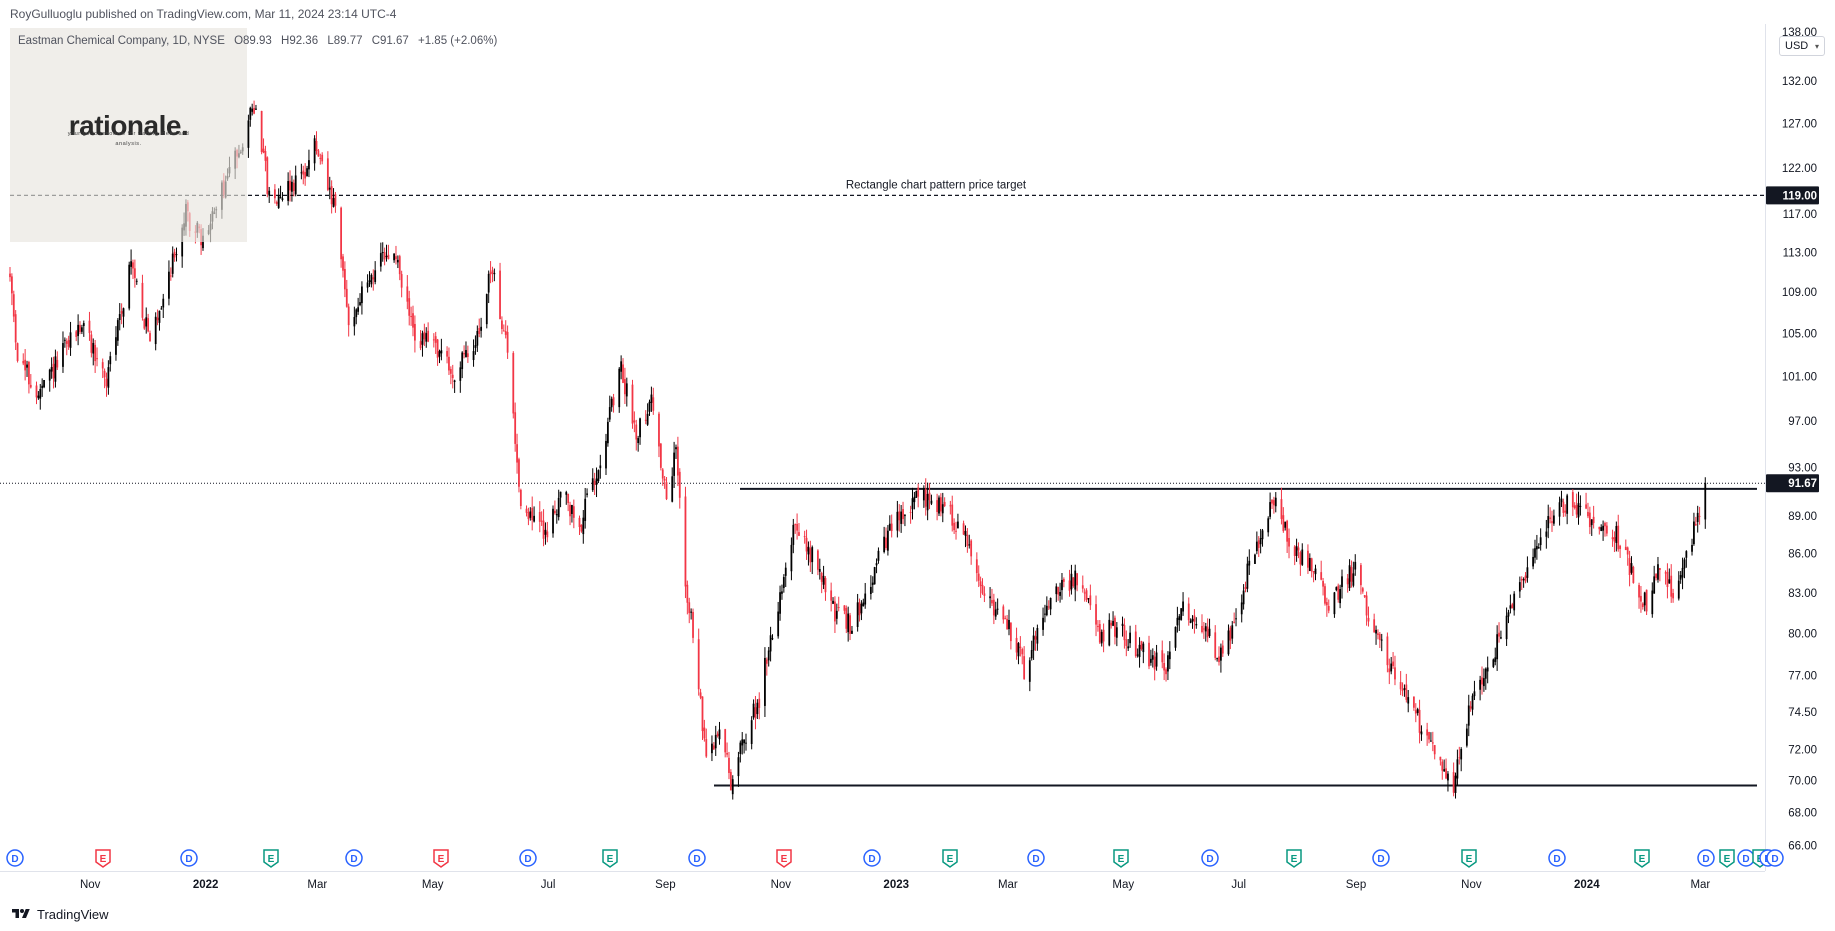 Image resolution: width=1835 pixels, height=931 pixels. What do you see at coordinates (253, 41) in the screenshot?
I see `ohlc-open: O89.93` at bounding box center [253, 41].